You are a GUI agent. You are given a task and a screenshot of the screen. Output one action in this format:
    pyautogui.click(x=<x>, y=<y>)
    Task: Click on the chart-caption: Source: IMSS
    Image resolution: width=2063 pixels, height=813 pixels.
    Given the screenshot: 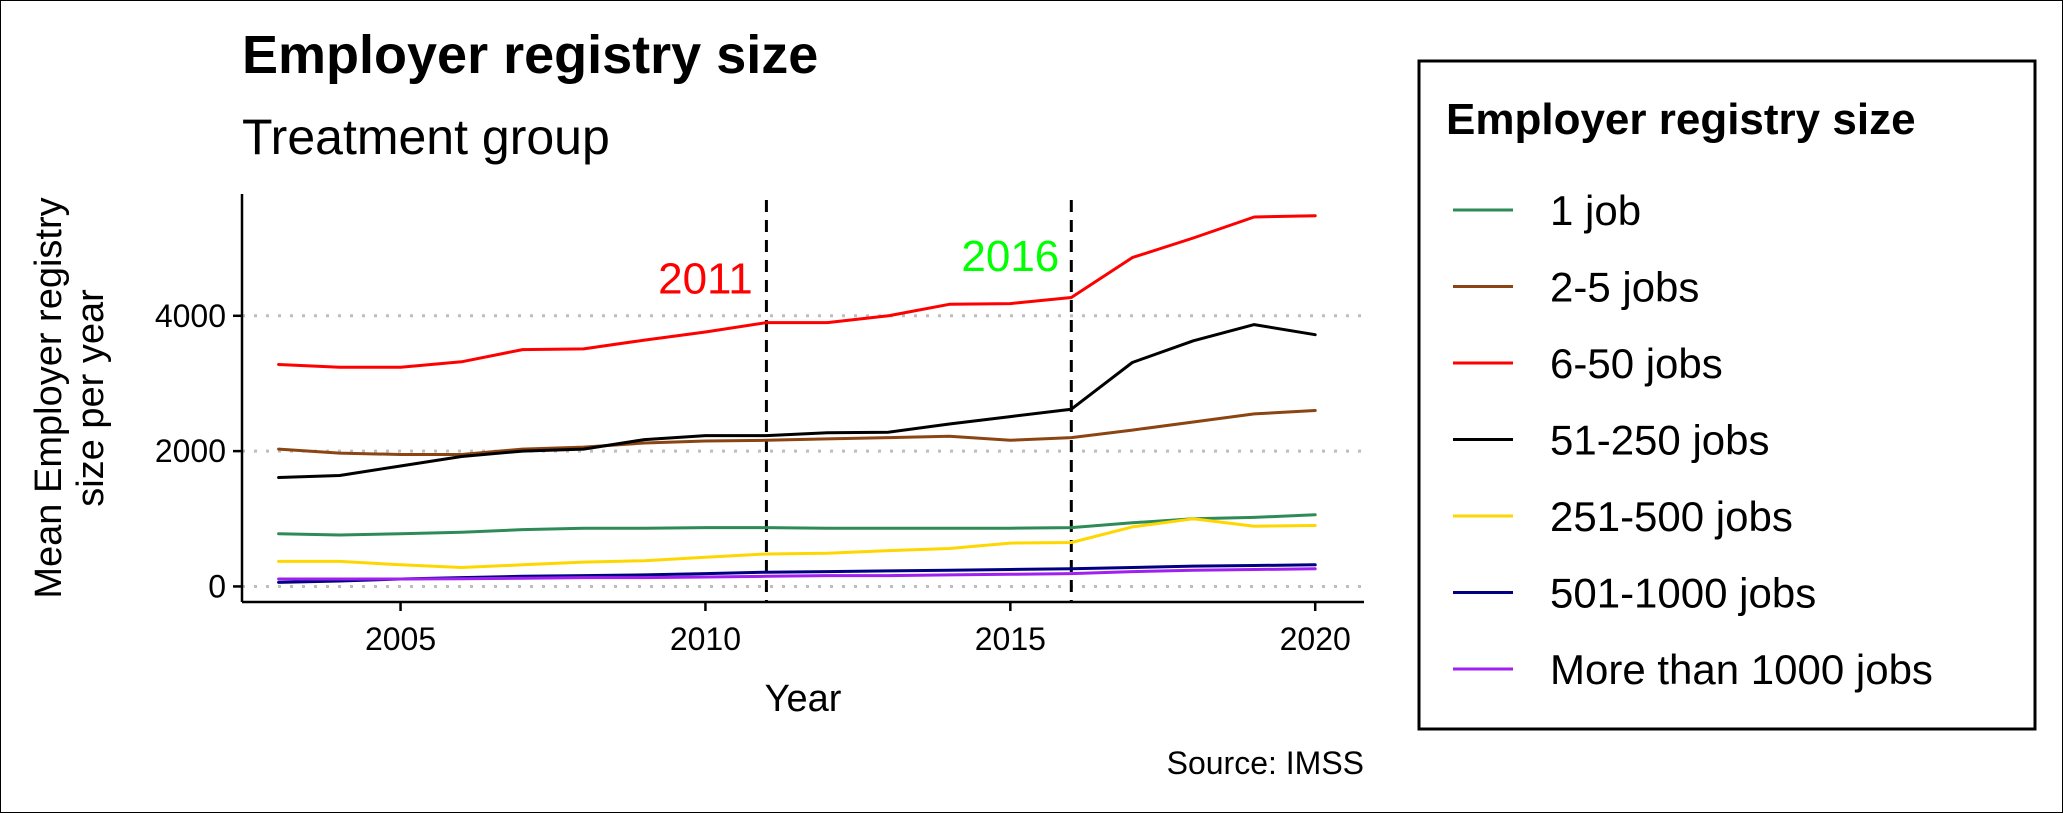 What is the action you would take?
    pyautogui.click(x=1265, y=763)
    